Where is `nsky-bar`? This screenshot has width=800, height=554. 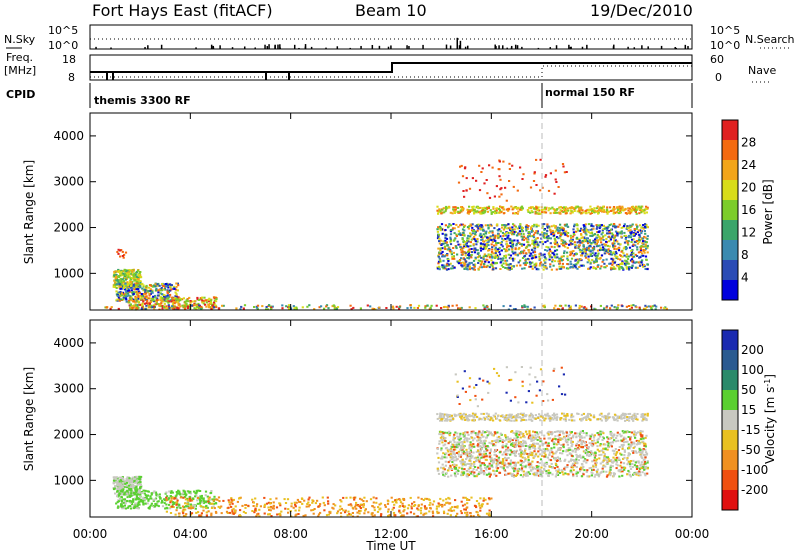
nsky-bar is located at coordinates (220, 47).